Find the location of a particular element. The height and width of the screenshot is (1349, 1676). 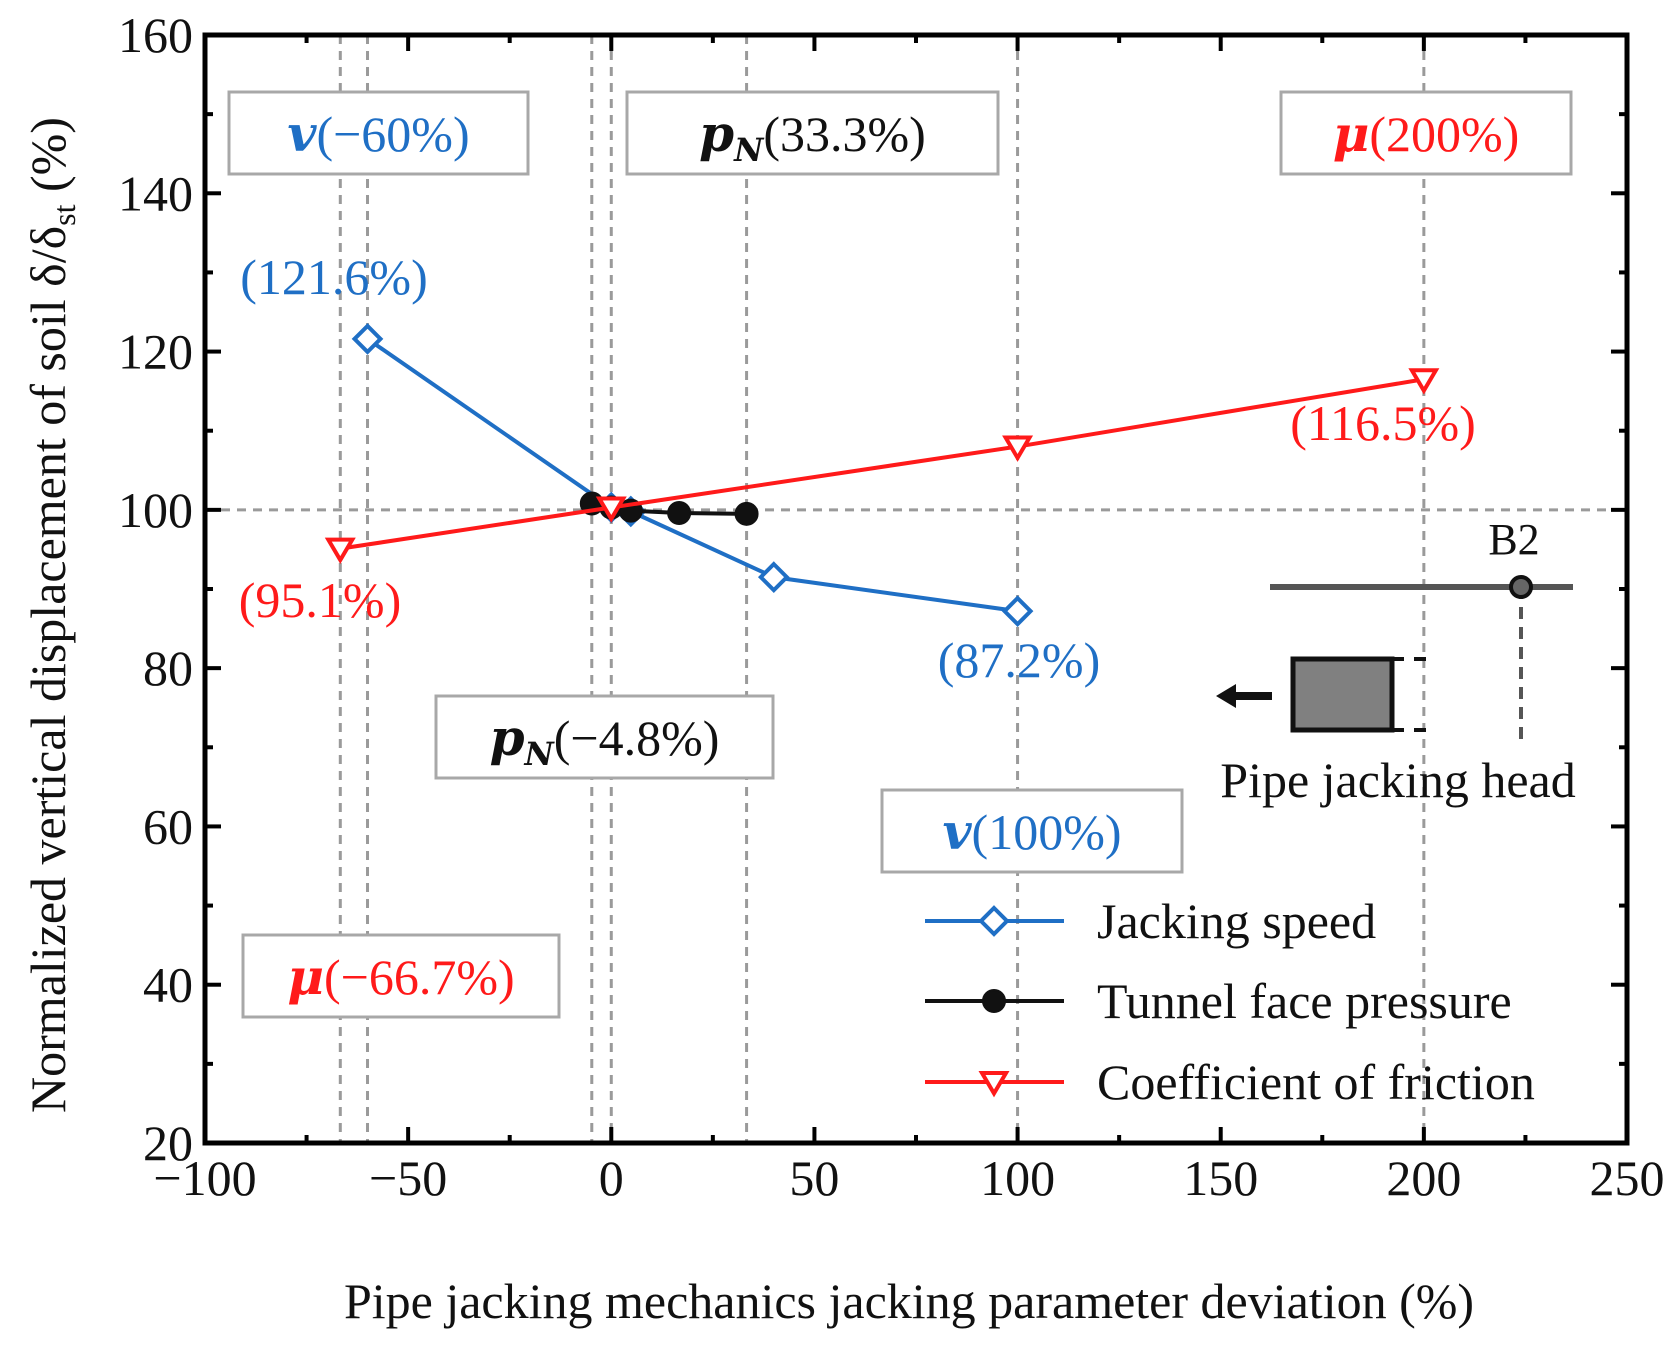

x-tick-label-6: 200 is located at coordinates (1423, 1178).